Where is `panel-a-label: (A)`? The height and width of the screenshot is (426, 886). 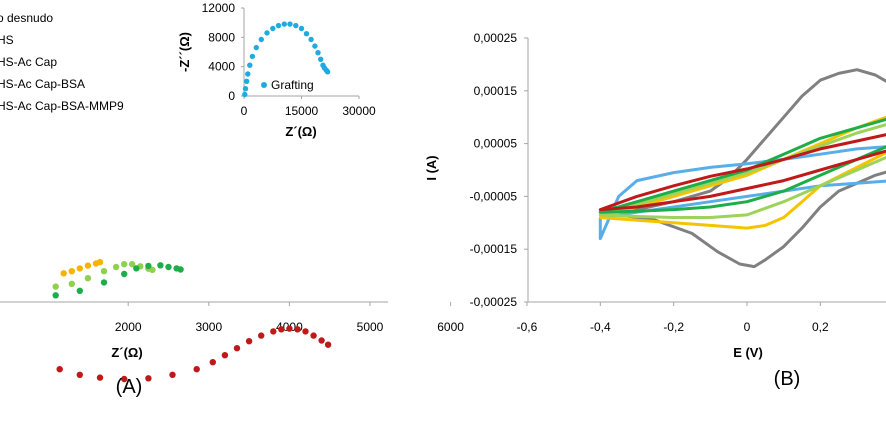
panel-a-label: (A) is located at coordinates (129, 387).